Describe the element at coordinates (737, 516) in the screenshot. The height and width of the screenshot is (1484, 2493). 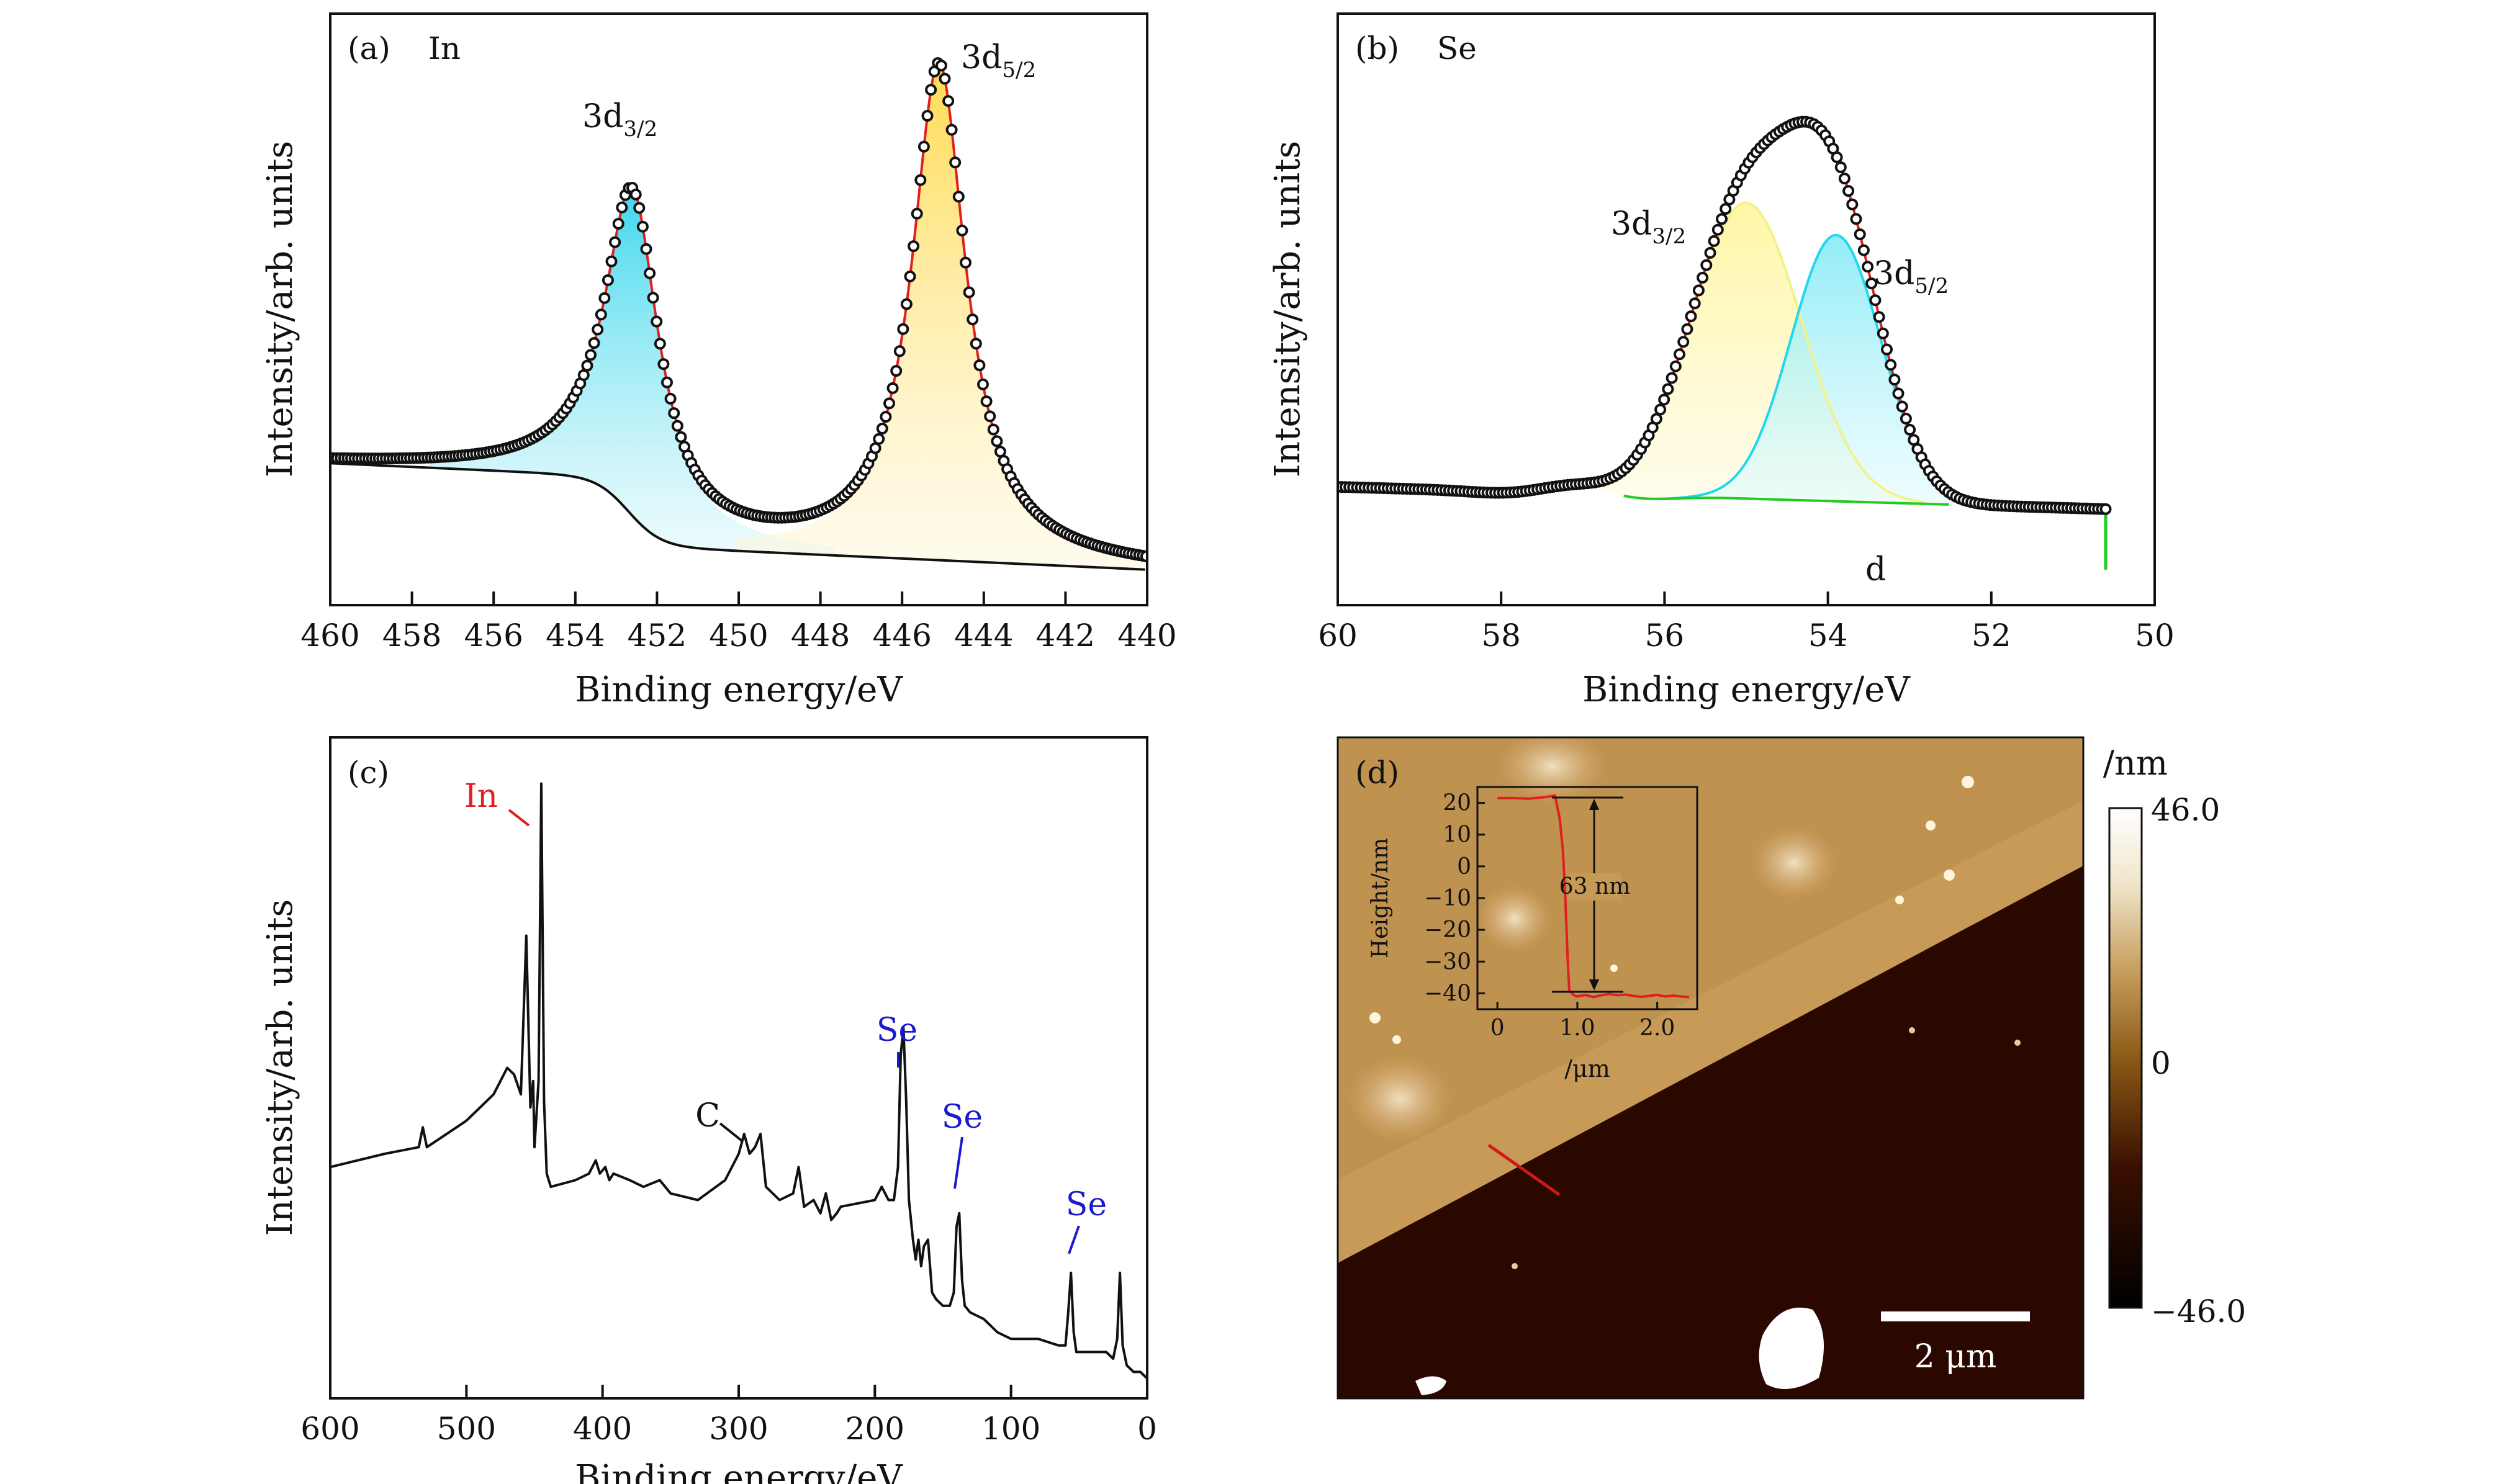
I see `a-background-line` at that location.